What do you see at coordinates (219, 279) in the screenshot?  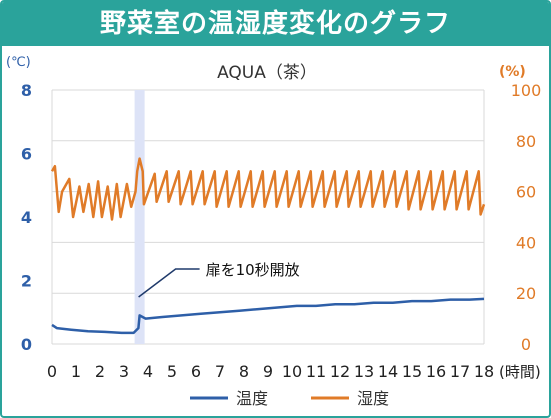 I see `annotation-group: 扉を10秒開放` at bounding box center [219, 279].